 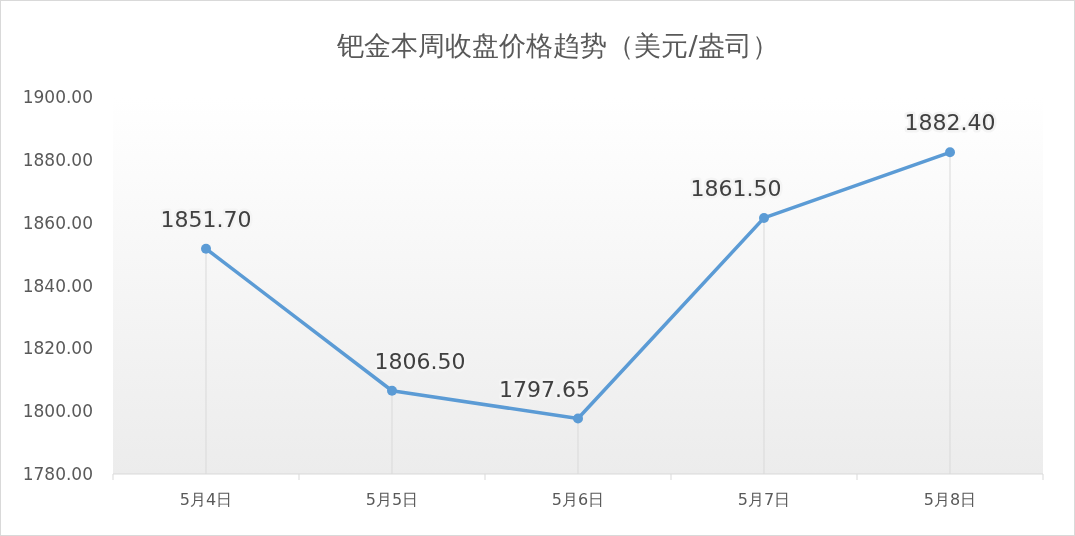 I want to click on y-tick-label: 1820.00, so click(x=57, y=348).